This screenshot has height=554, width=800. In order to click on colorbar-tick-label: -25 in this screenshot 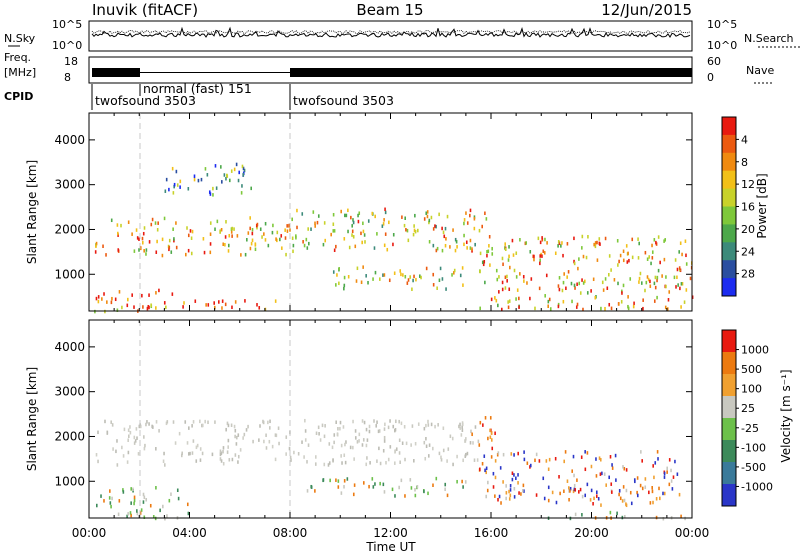, I will do `click(750, 428)`.